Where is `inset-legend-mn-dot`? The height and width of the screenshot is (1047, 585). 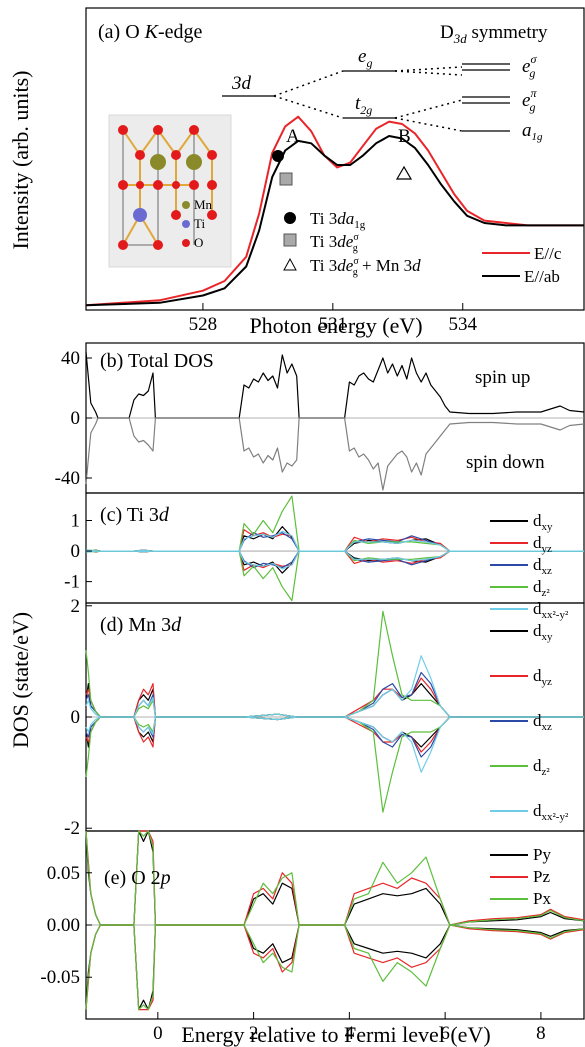
inset-legend-mn-dot is located at coordinates (186, 205).